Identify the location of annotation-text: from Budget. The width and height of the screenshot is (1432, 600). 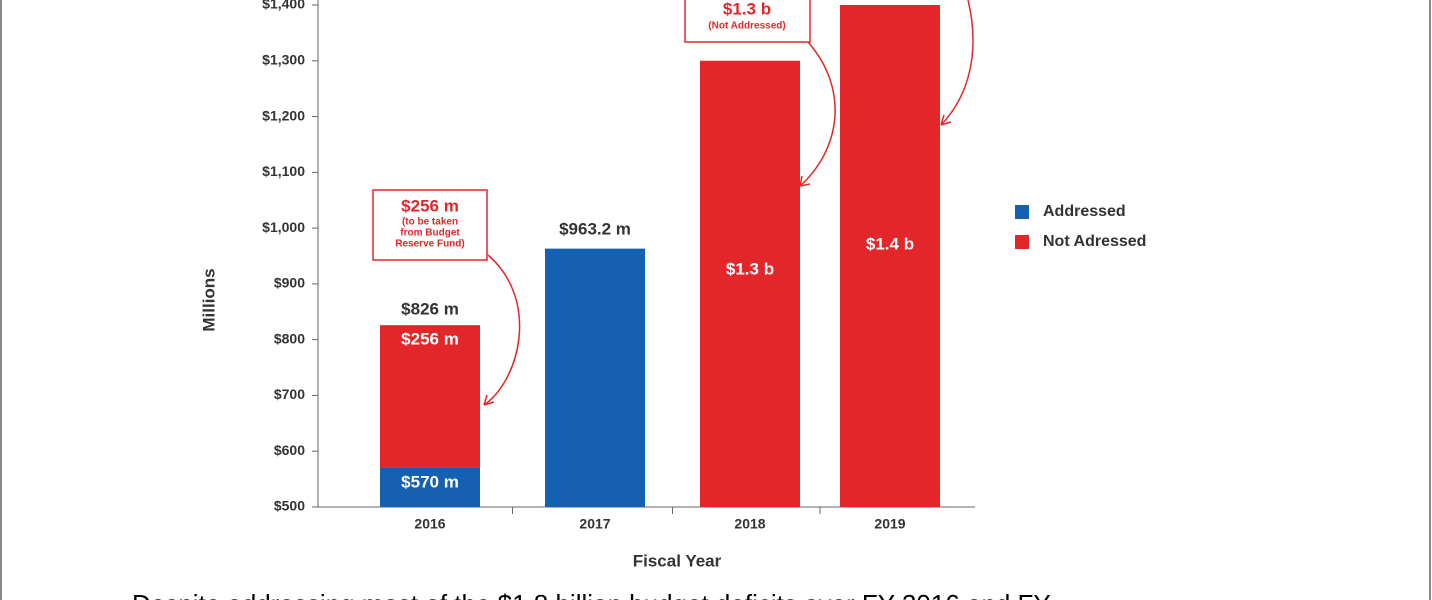
(430, 233).